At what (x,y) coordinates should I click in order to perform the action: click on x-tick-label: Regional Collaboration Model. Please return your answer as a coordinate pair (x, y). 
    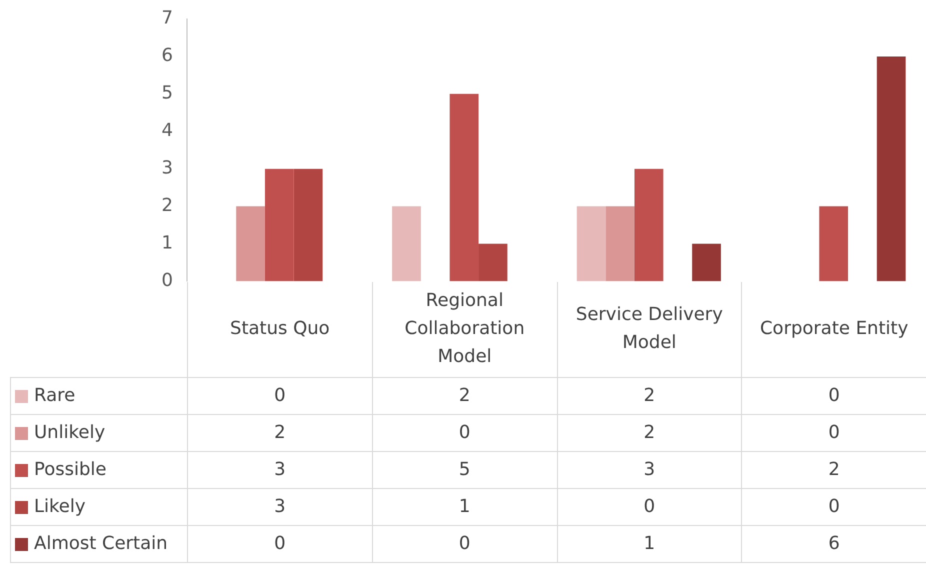
    Looking at the image, I should click on (464, 330).